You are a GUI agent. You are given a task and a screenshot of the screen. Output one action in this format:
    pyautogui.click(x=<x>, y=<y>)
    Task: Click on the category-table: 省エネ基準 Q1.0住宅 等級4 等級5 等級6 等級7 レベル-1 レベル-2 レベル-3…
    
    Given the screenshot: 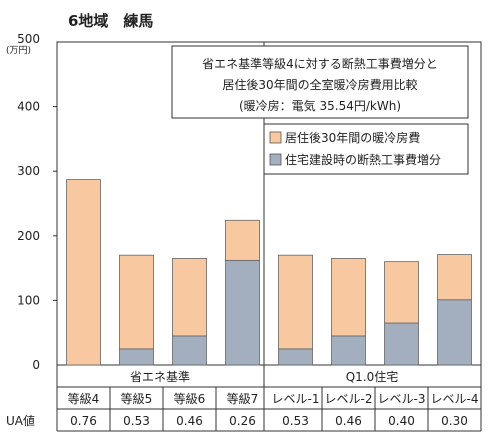 What is the action you would take?
    pyautogui.click(x=244, y=398)
    